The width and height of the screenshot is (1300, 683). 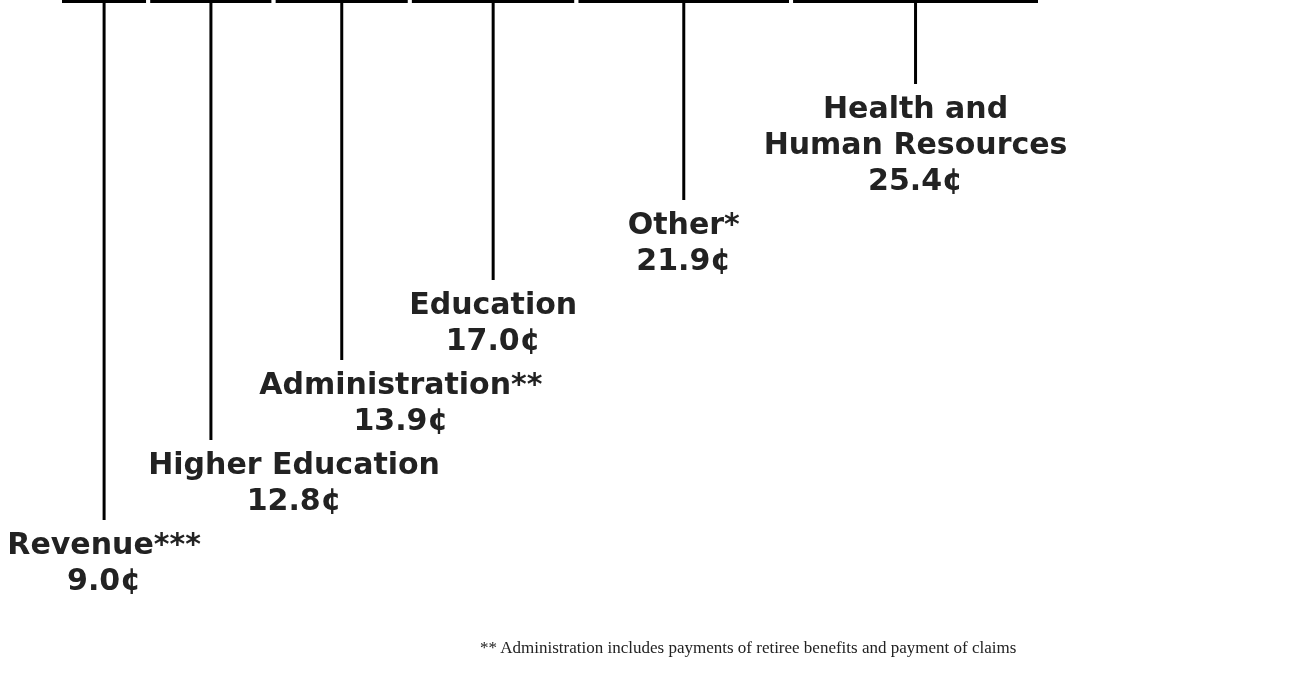 I want to click on data-label: 9.0¢, so click(x=104, y=579).